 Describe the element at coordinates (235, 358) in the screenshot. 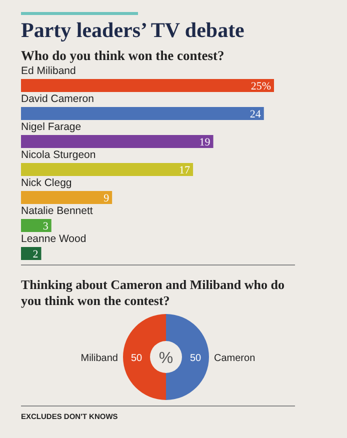

I see `slice-label: Cameron` at that location.